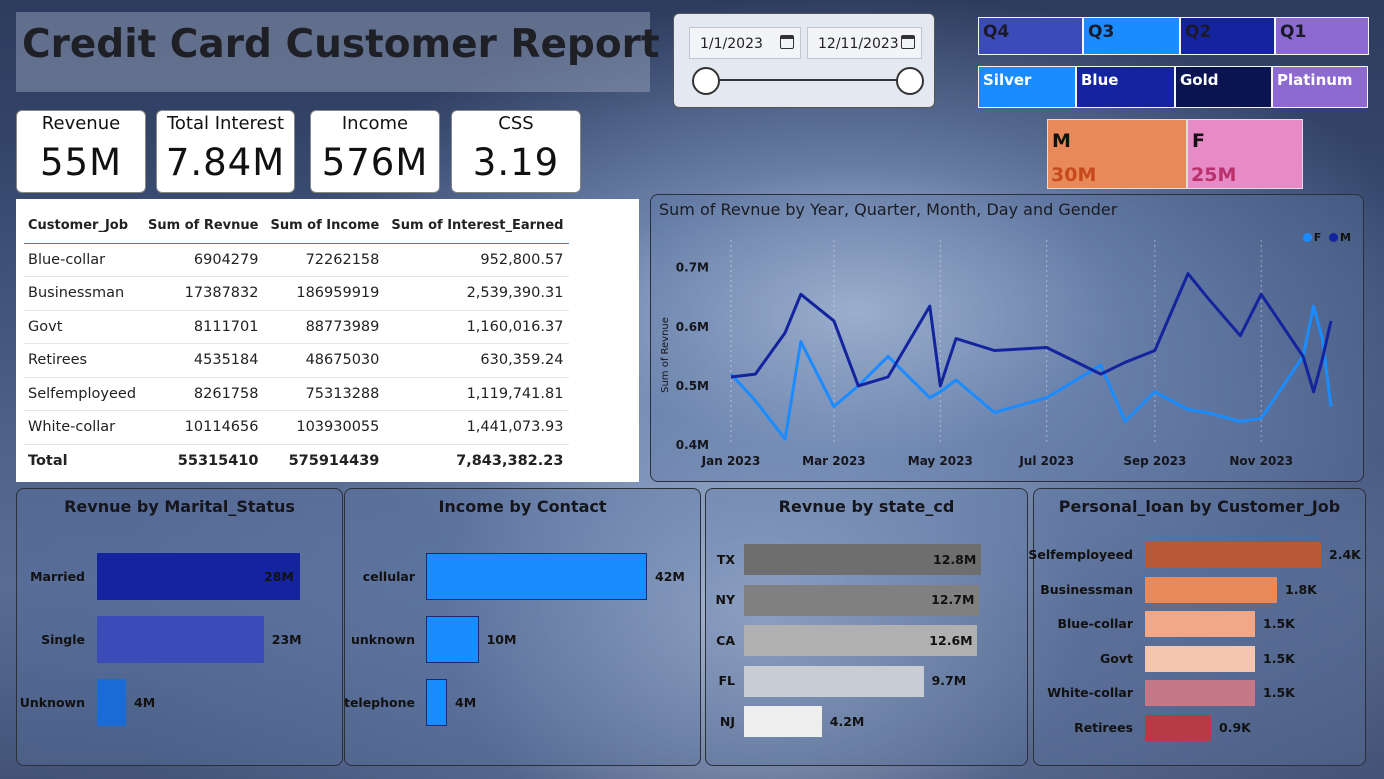 The width and height of the screenshot is (1384, 779). What do you see at coordinates (1061, 141) in the screenshot?
I see `gender-label: M` at bounding box center [1061, 141].